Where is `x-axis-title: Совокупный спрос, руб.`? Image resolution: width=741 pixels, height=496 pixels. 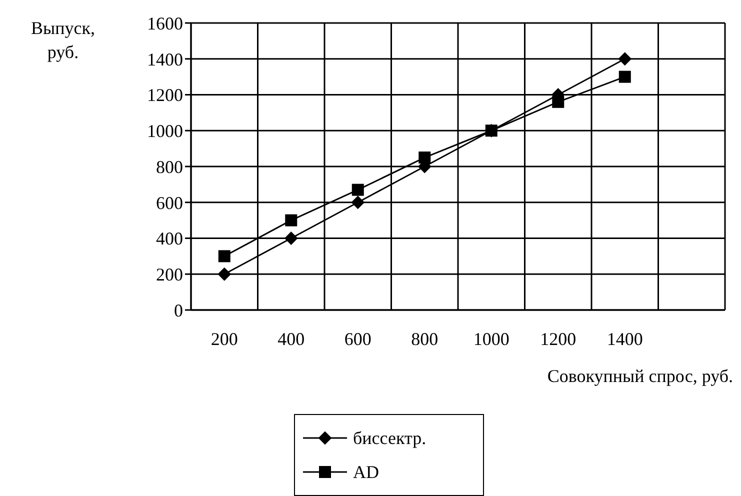
x-axis-title: Совокупный спрос, руб. is located at coordinates (640, 376).